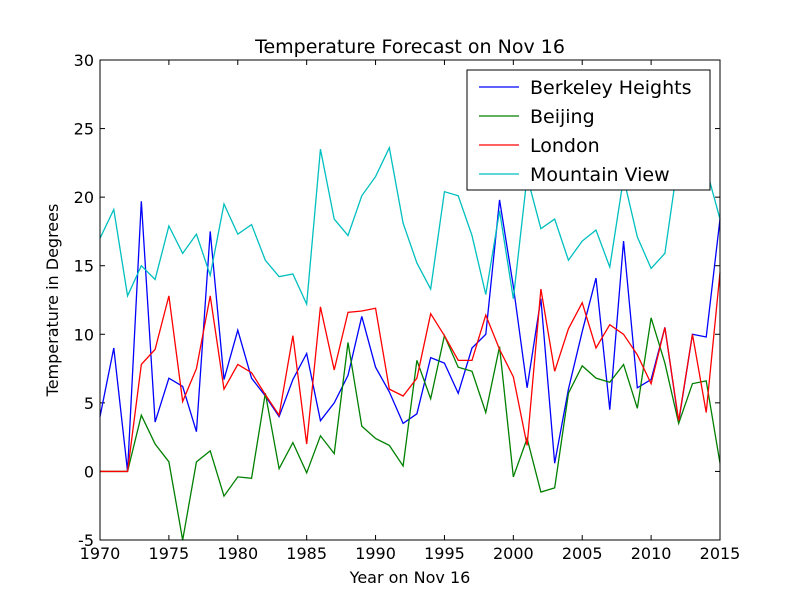 Image resolution: width=800 pixels, height=600 pixels. What do you see at coordinates (306, 553) in the screenshot?
I see `x-tick-label: 1985` at bounding box center [306, 553].